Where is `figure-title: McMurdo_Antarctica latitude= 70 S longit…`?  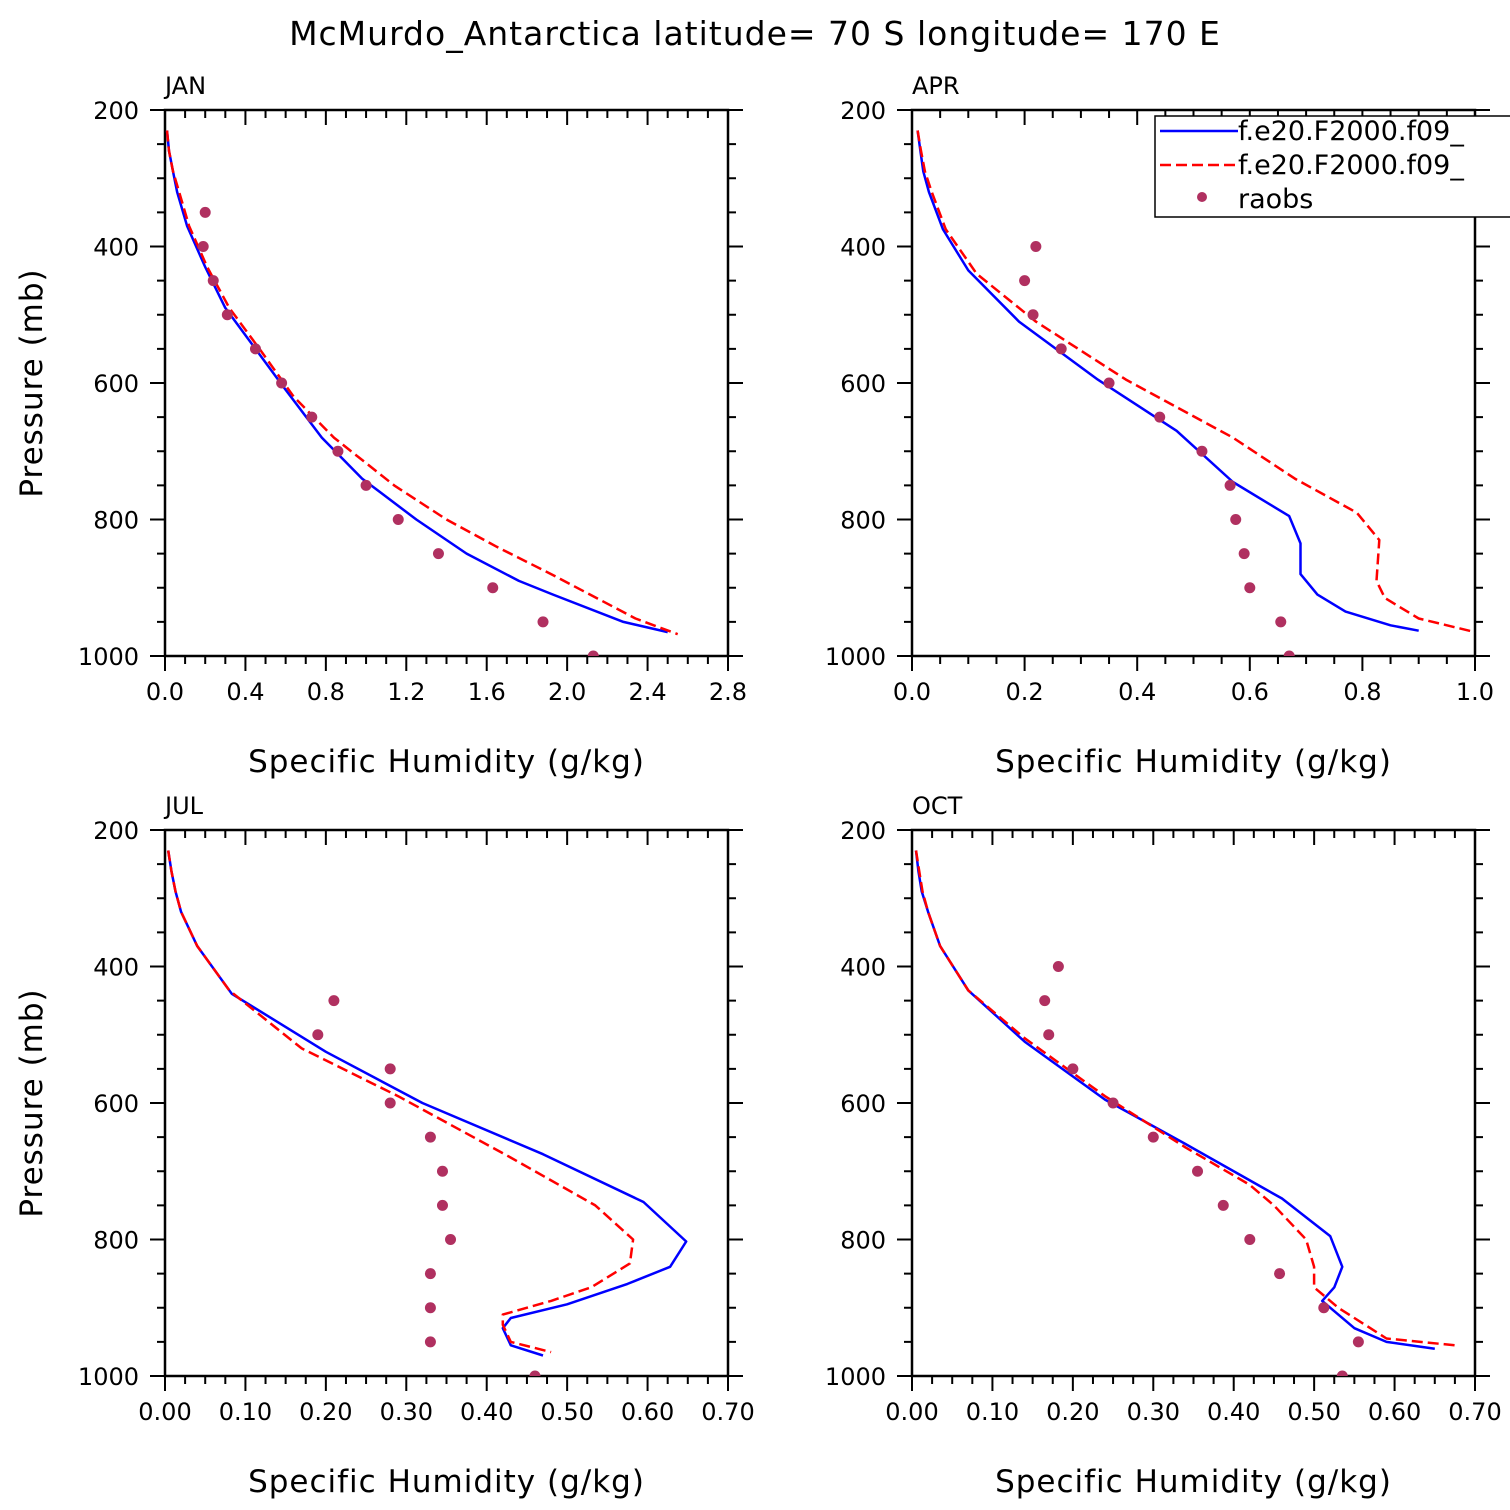
figure-title: McMurdo_Antarctica latitude= 70 S longit… is located at coordinates (755, 33).